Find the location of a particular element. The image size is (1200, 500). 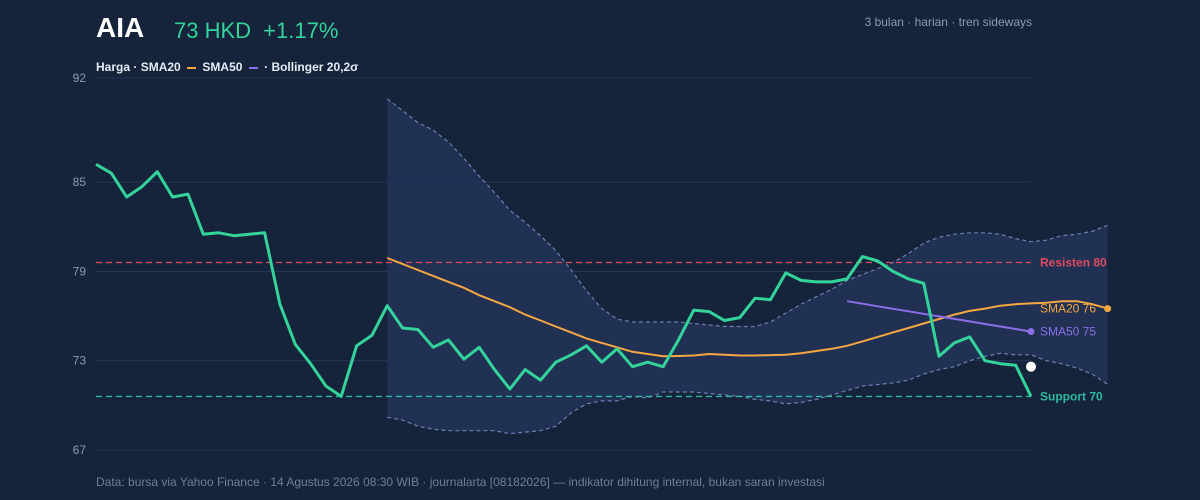

support-label: Support 70 is located at coordinates (1071, 396).